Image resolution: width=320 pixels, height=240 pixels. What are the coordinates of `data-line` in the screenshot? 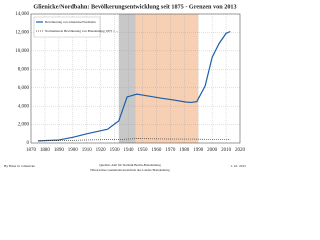 It's located at (134, 140).